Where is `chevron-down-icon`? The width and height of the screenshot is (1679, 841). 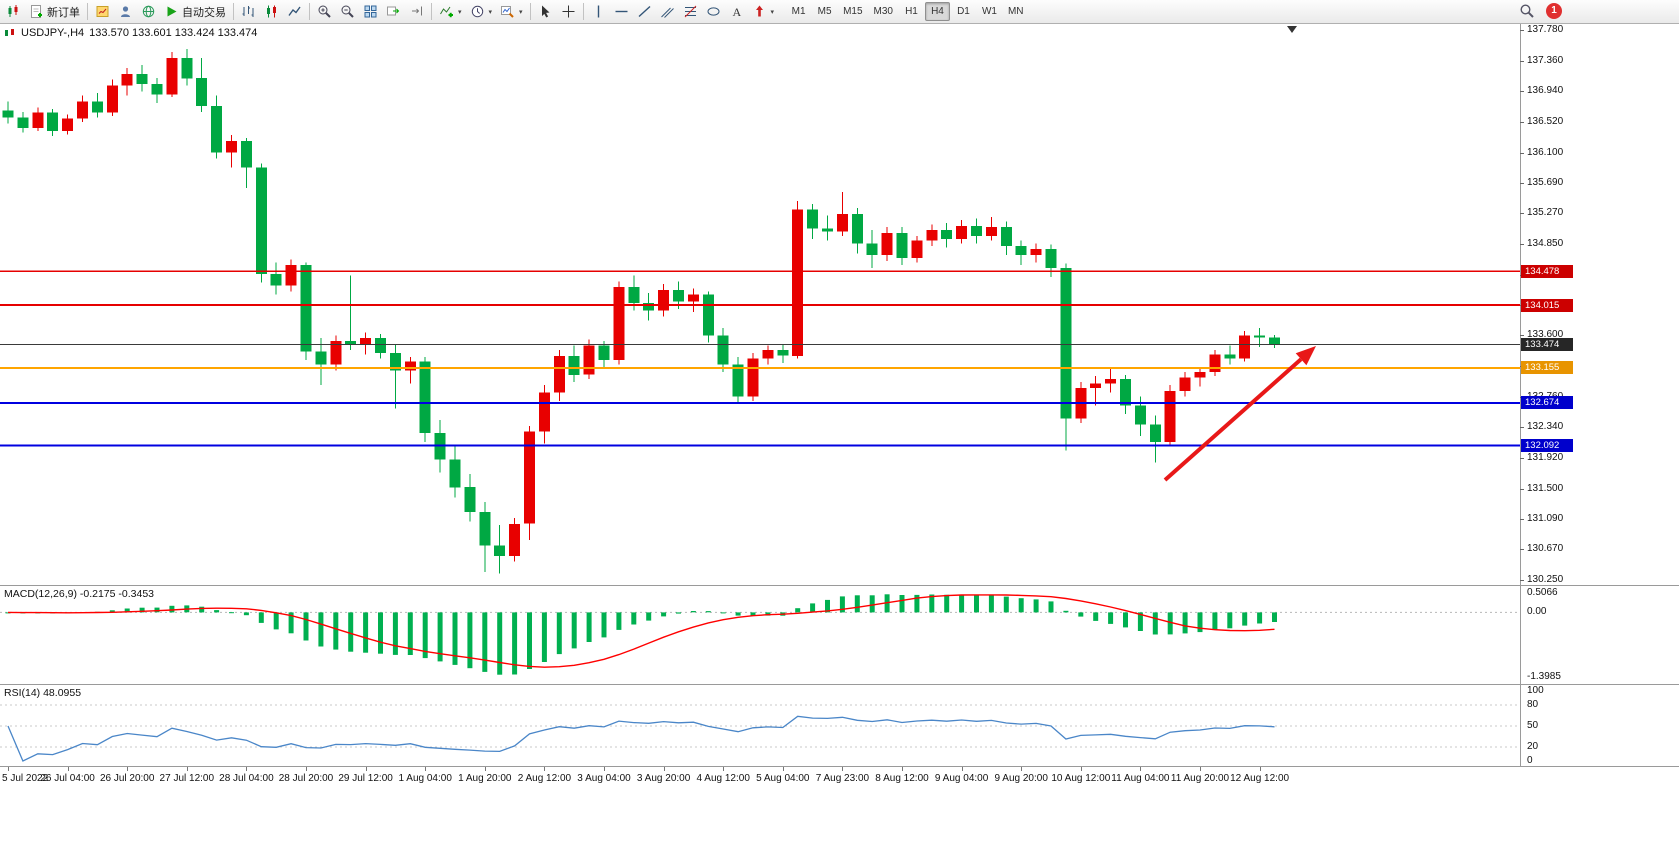 chevron-down-icon is located at coordinates (521, 12).